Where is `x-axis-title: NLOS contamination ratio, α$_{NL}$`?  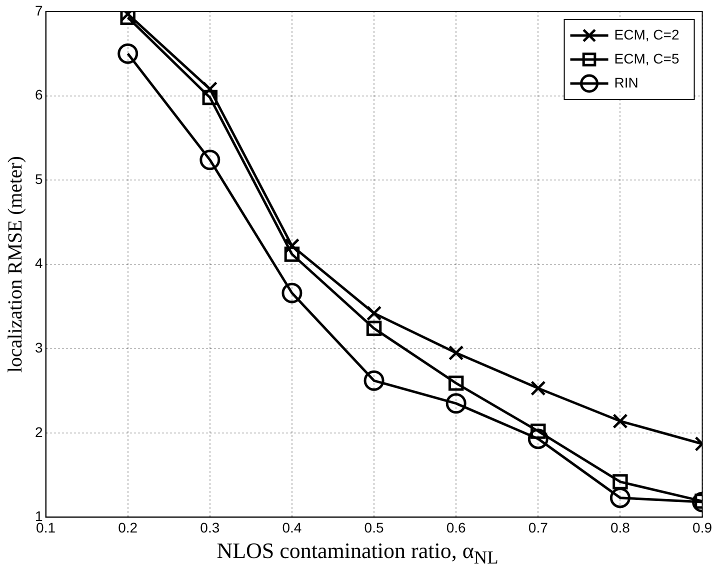 x-axis-title: NLOS contamination ratio, α$_{NL}$ is located at coordinates (358, 553).